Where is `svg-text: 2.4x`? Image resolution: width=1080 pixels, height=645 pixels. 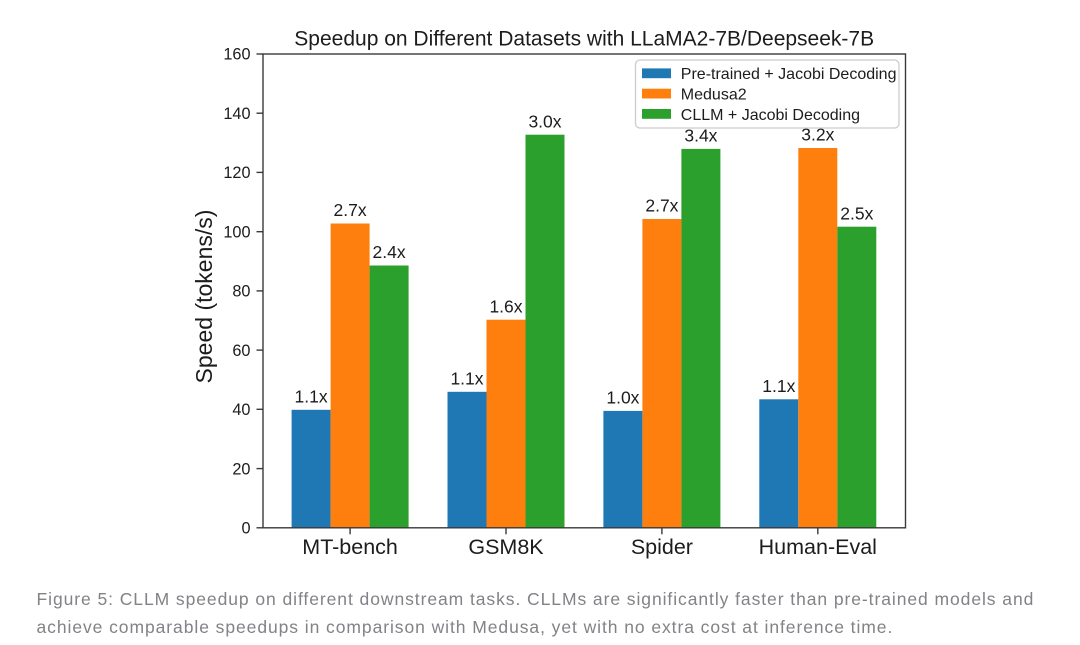
svg-text: 2.4x is located at coordinates (389, 252).